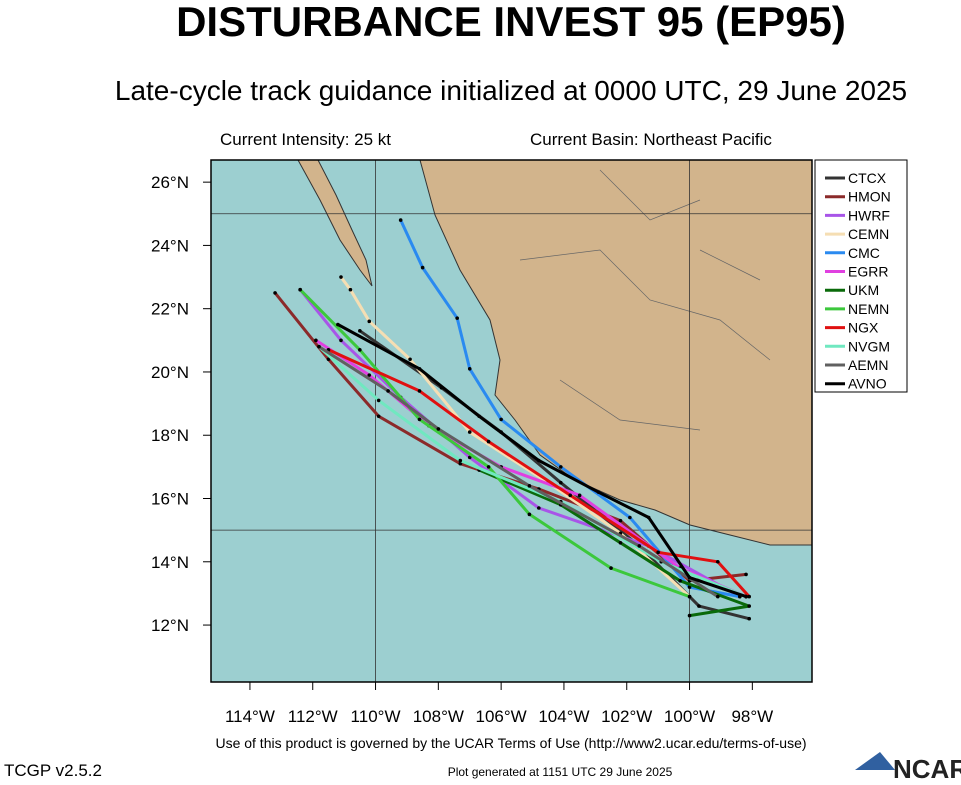  Describe the element at coordinates (645, 300) in the screenshot. I see `state-borders` at that location.